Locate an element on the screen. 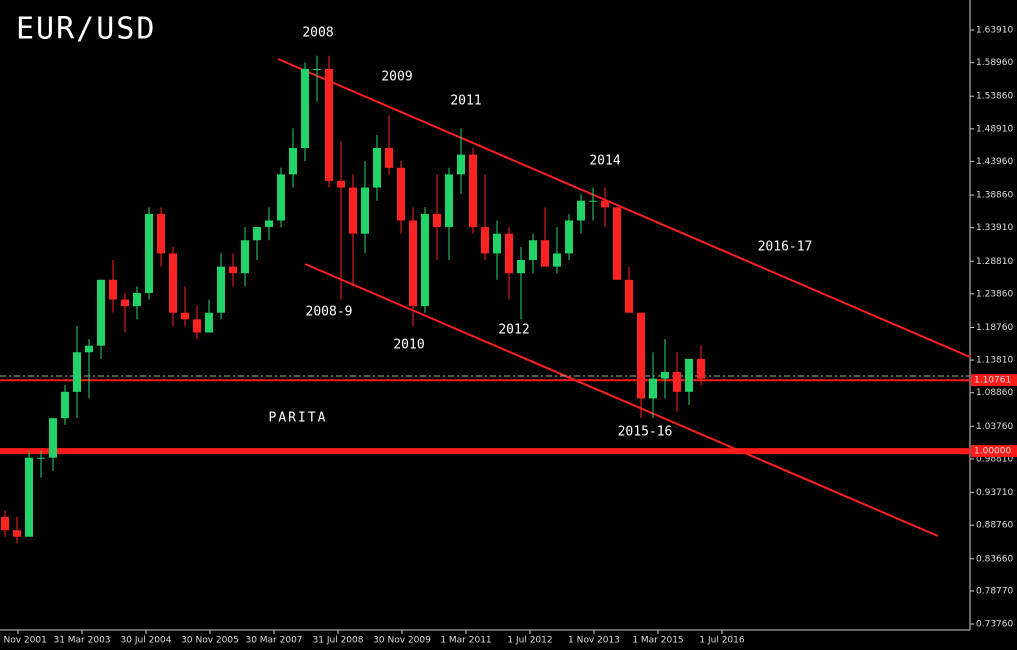 Image resolution: width=1017 pixels, height=650 pixels. x-tick-label: 31 Mar 2003 is located at coordinates (81, 641).